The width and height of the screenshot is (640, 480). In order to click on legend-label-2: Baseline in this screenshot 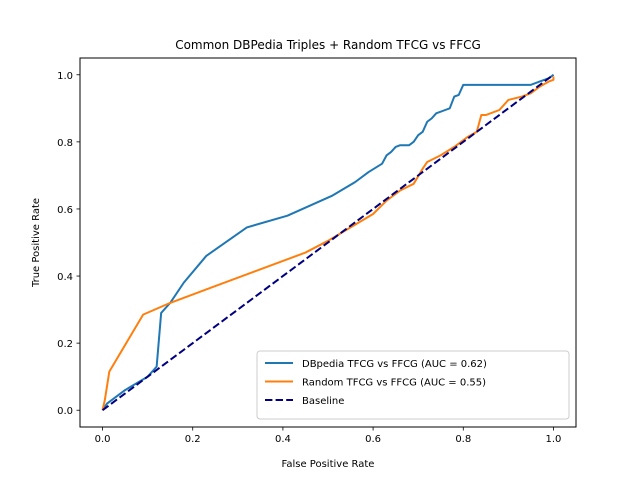, I will do `click(323, 401)`.